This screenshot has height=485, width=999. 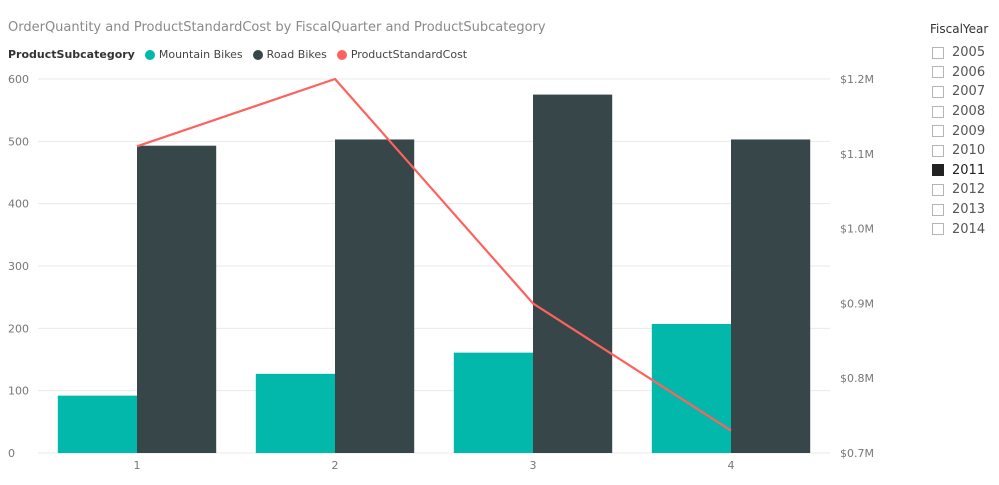 I want to click on legend-item-product-standard-cost: ProductStandardCost, so click(x=402, y=54).